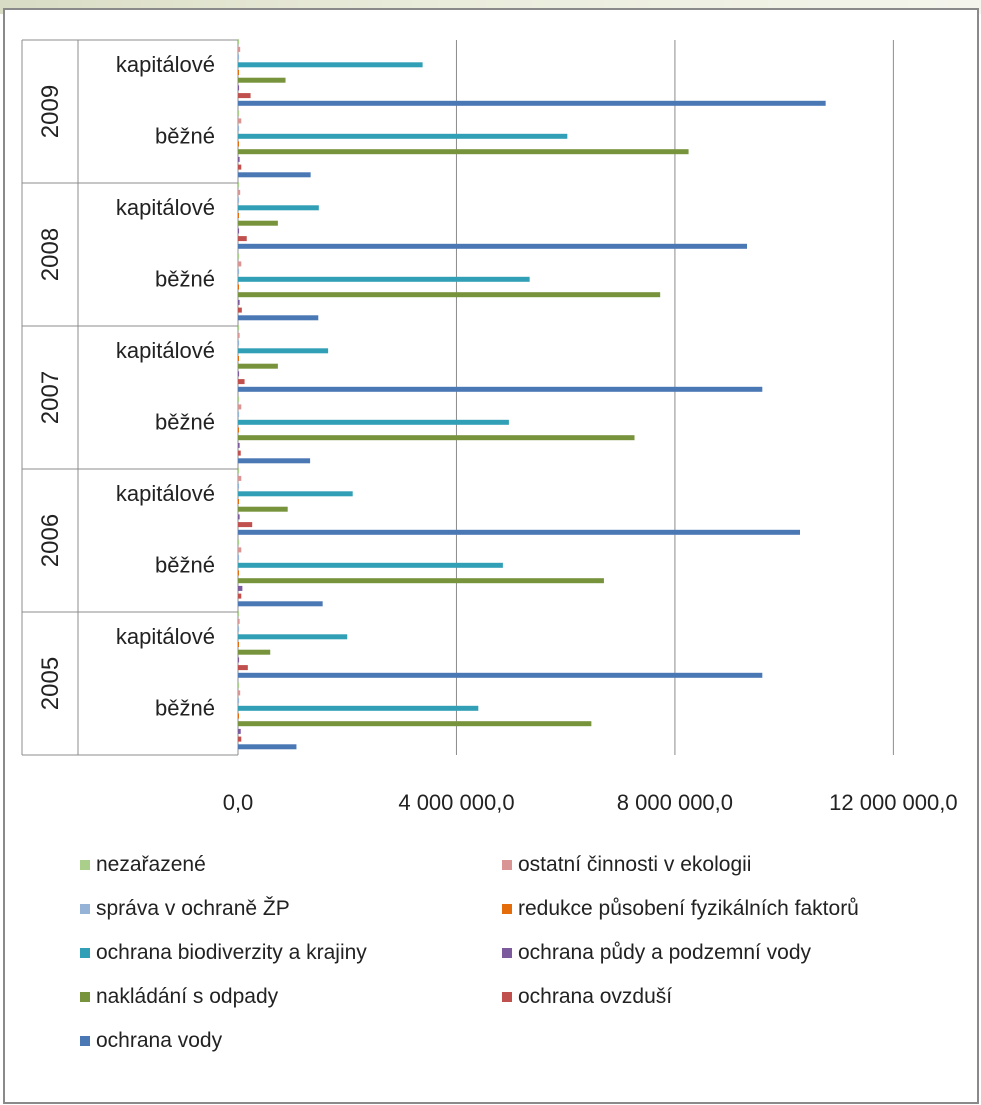  Describe the element at coordinates (626, 865) in the screenshot. I see `legend-item: ostatní činnosti v ekologii` at that location.